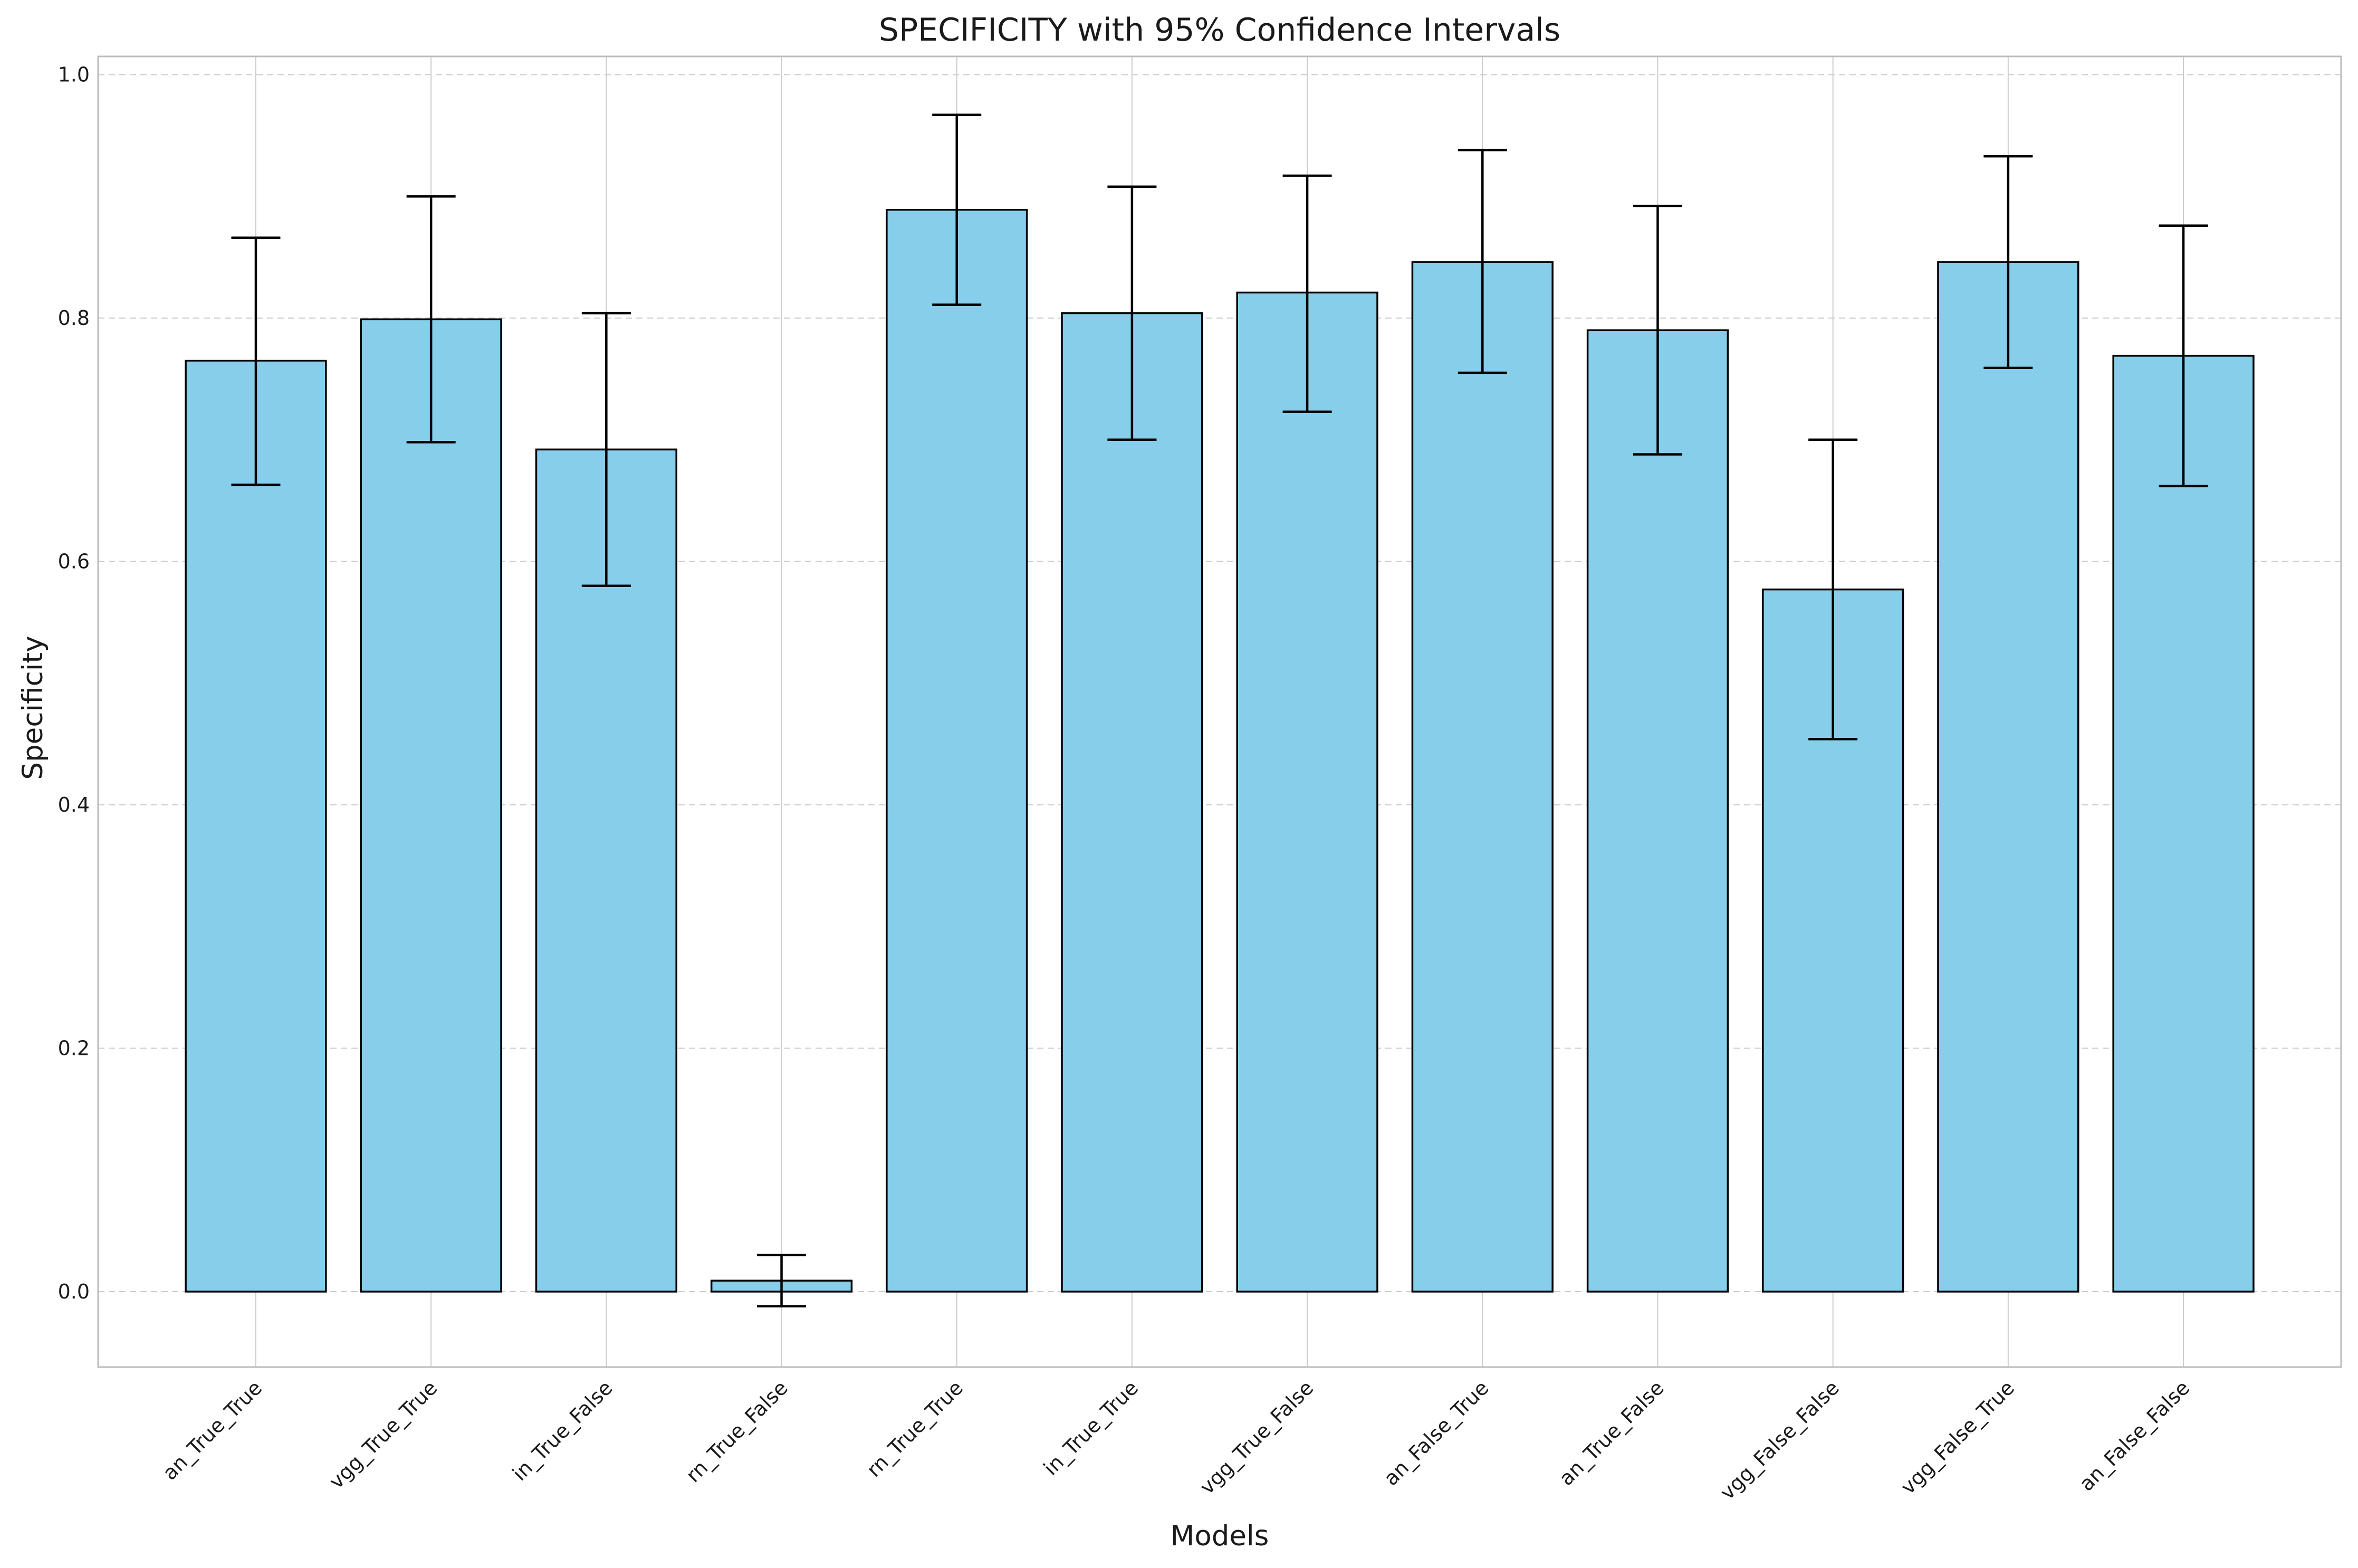 This screenshot has width=2358, height=1568. Describe the element at coordinates (74, 1048) in the screenshot. I see `y-tick-label: 0.2` at that location.